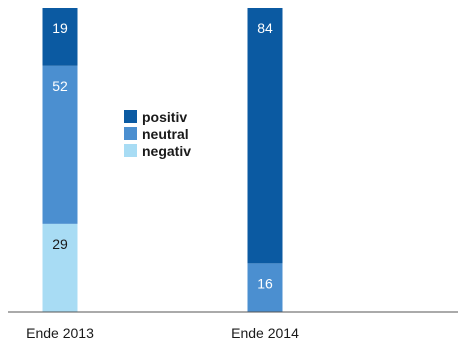  I want to click on data-label-positiv: 84, so click(265, 28).